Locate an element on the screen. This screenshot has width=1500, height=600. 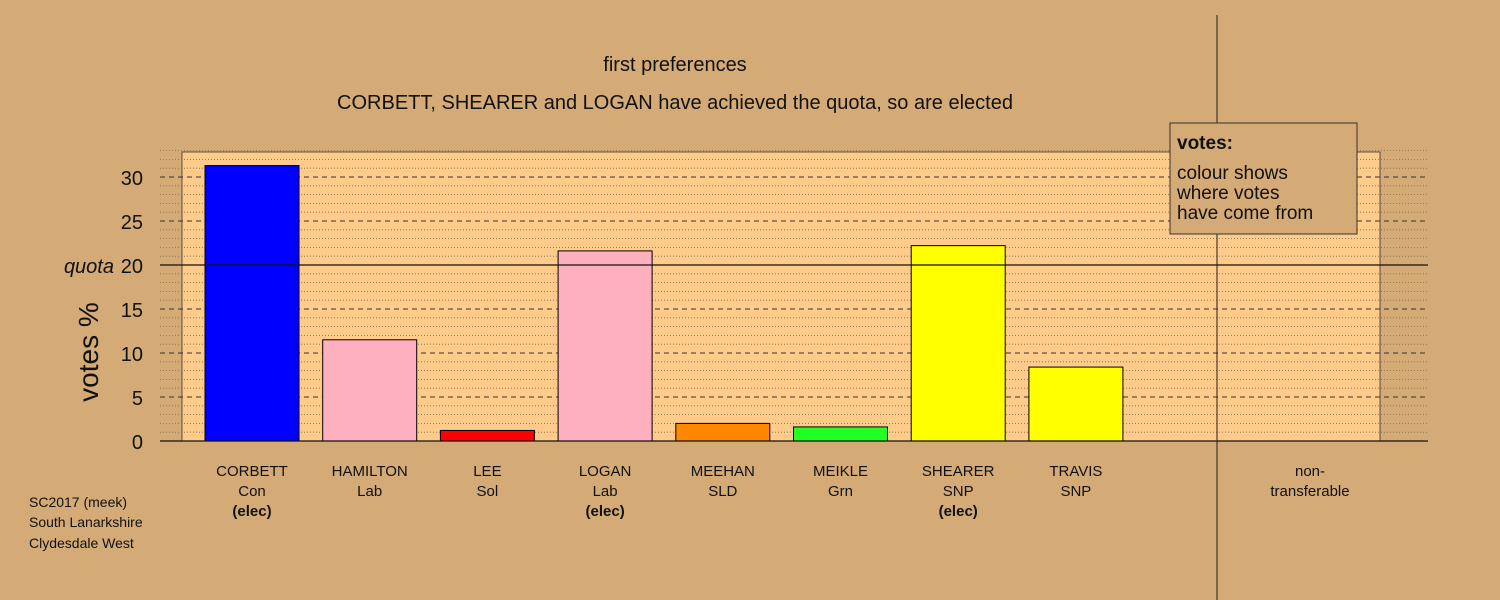
legend-title: votes: is located at coordinates (1205, 143).